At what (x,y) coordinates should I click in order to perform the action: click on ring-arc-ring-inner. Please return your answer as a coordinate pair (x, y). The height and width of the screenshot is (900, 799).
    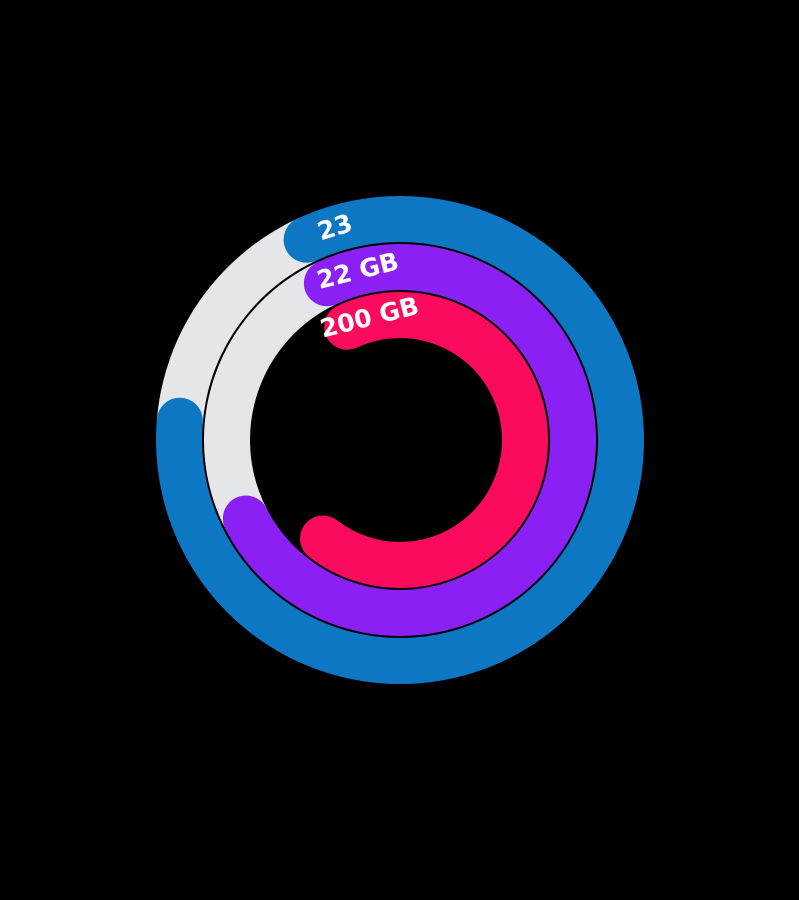
    Looking at the image, I should click on (424, 440).